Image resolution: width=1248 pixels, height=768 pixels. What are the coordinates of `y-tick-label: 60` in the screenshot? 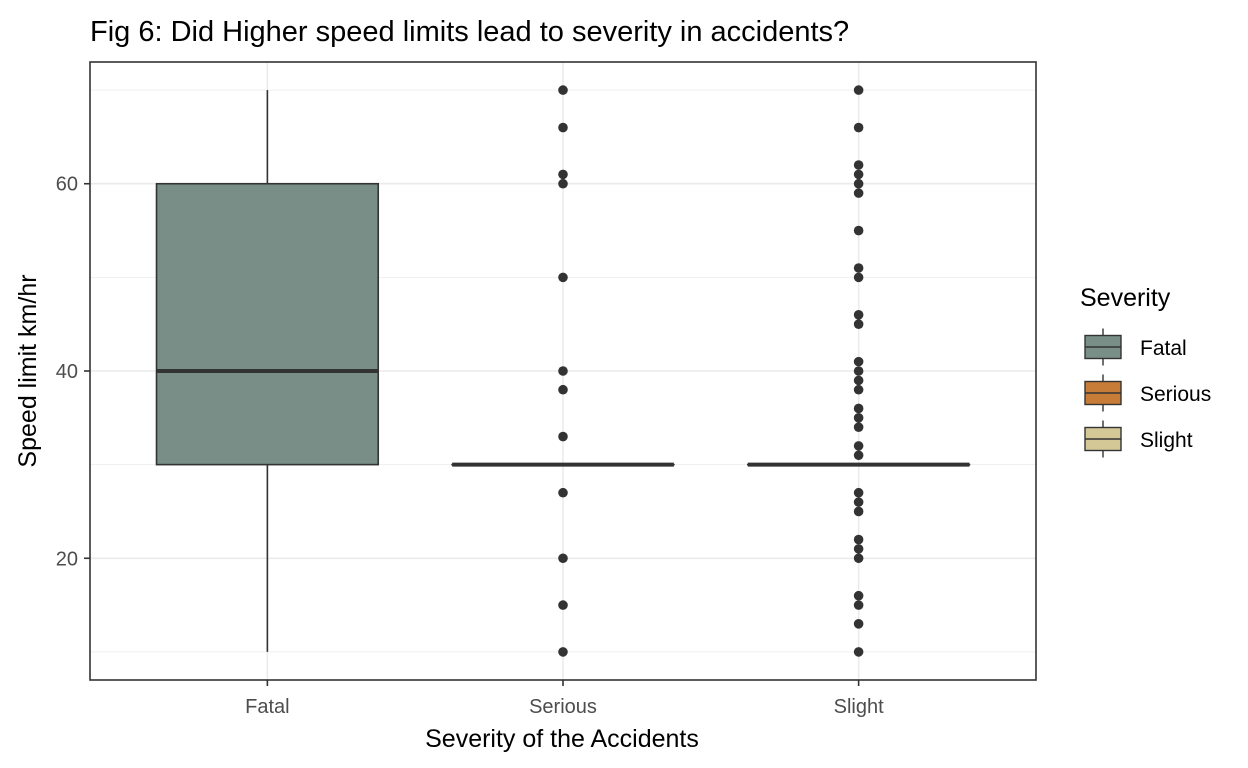 It's located at (67, 185).